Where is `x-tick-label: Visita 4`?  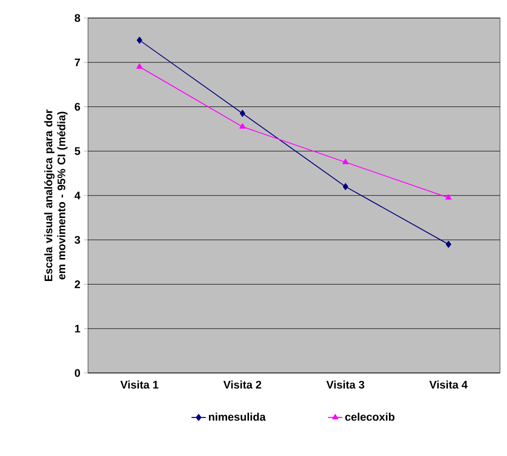
x-tick-label: Visita 4 is located at coordinates (448, 384).